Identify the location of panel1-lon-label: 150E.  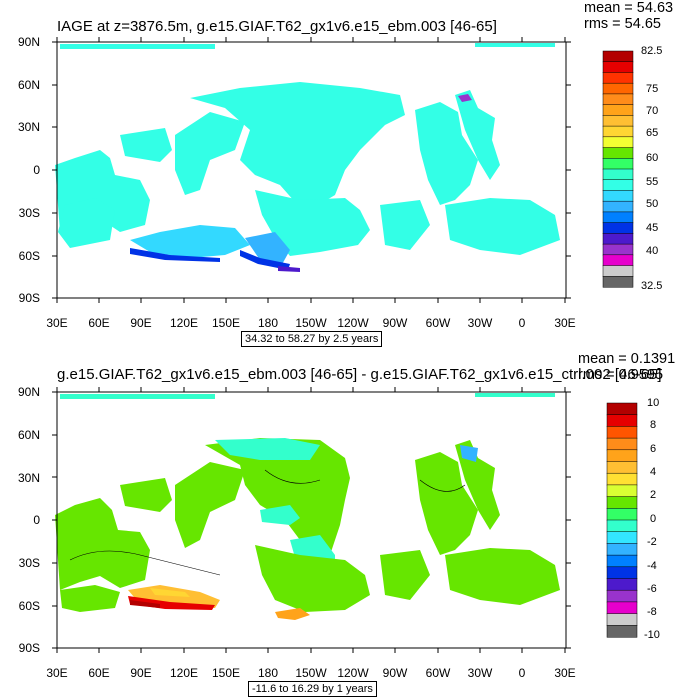
(226, 323).